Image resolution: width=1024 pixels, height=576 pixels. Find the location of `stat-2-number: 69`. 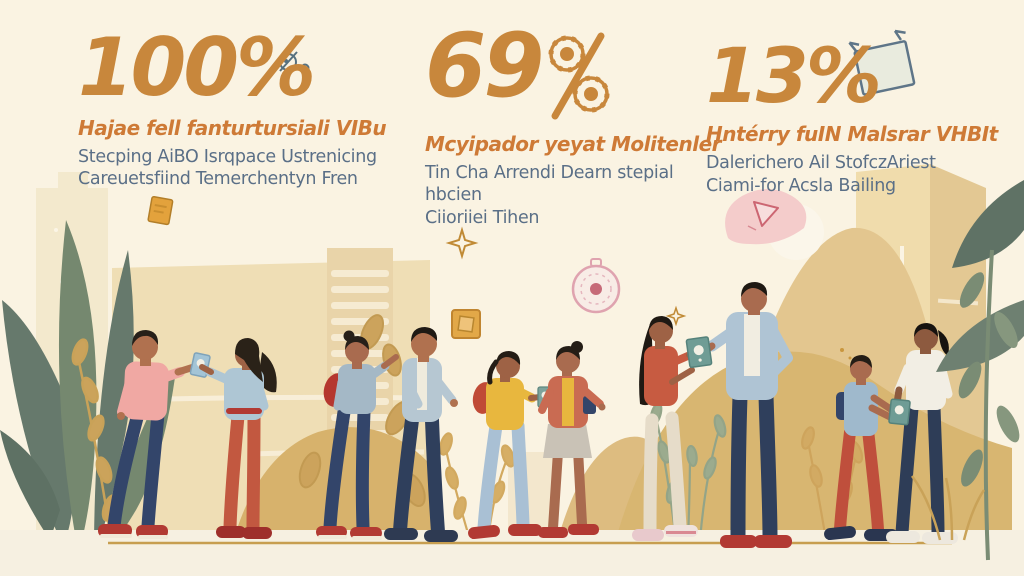

stat-2-number: 69 is located at coordinates (484, 65).